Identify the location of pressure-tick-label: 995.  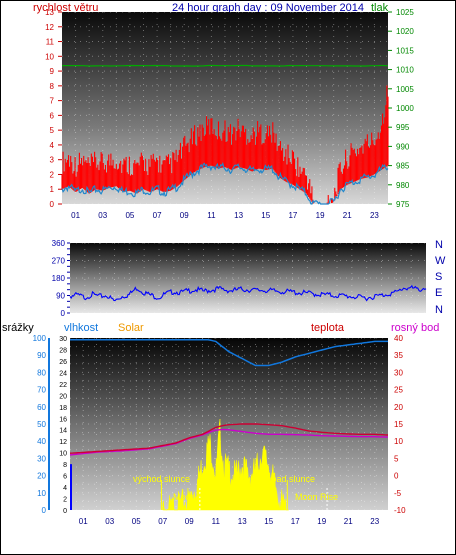
(403, 127).